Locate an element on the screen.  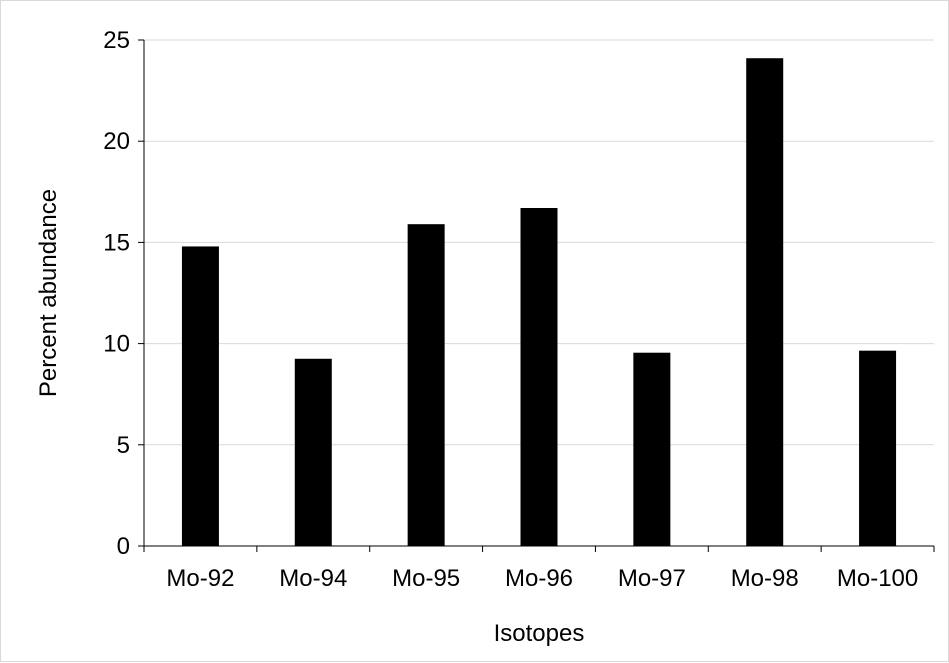
y-tick-labels: 0 5 10 15 20 25 is located at coordinates (116, 293).